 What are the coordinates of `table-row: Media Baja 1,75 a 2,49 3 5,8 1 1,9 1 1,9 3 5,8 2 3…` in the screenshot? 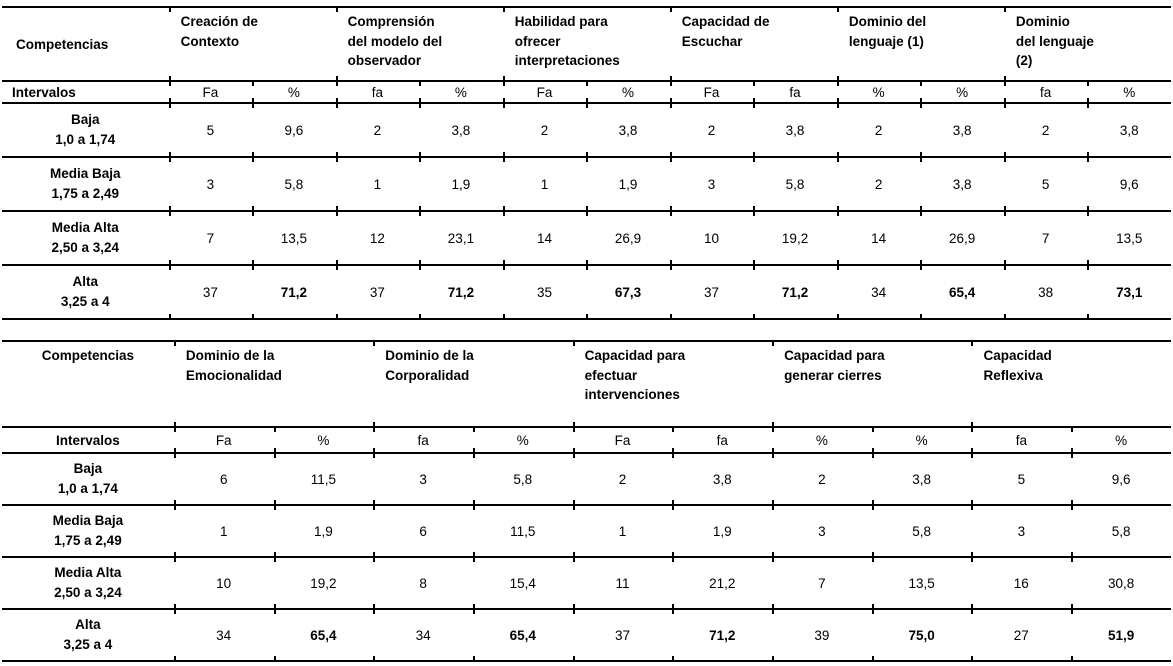 It's located at (586, 185).